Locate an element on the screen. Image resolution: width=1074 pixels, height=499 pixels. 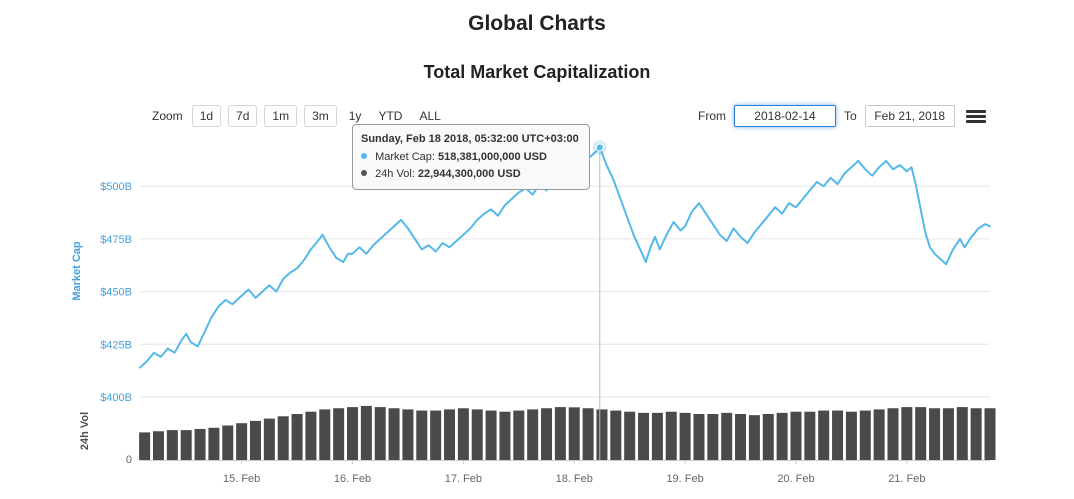
chart-title: Total Market Capitalization is located at coordinates (537, 72).